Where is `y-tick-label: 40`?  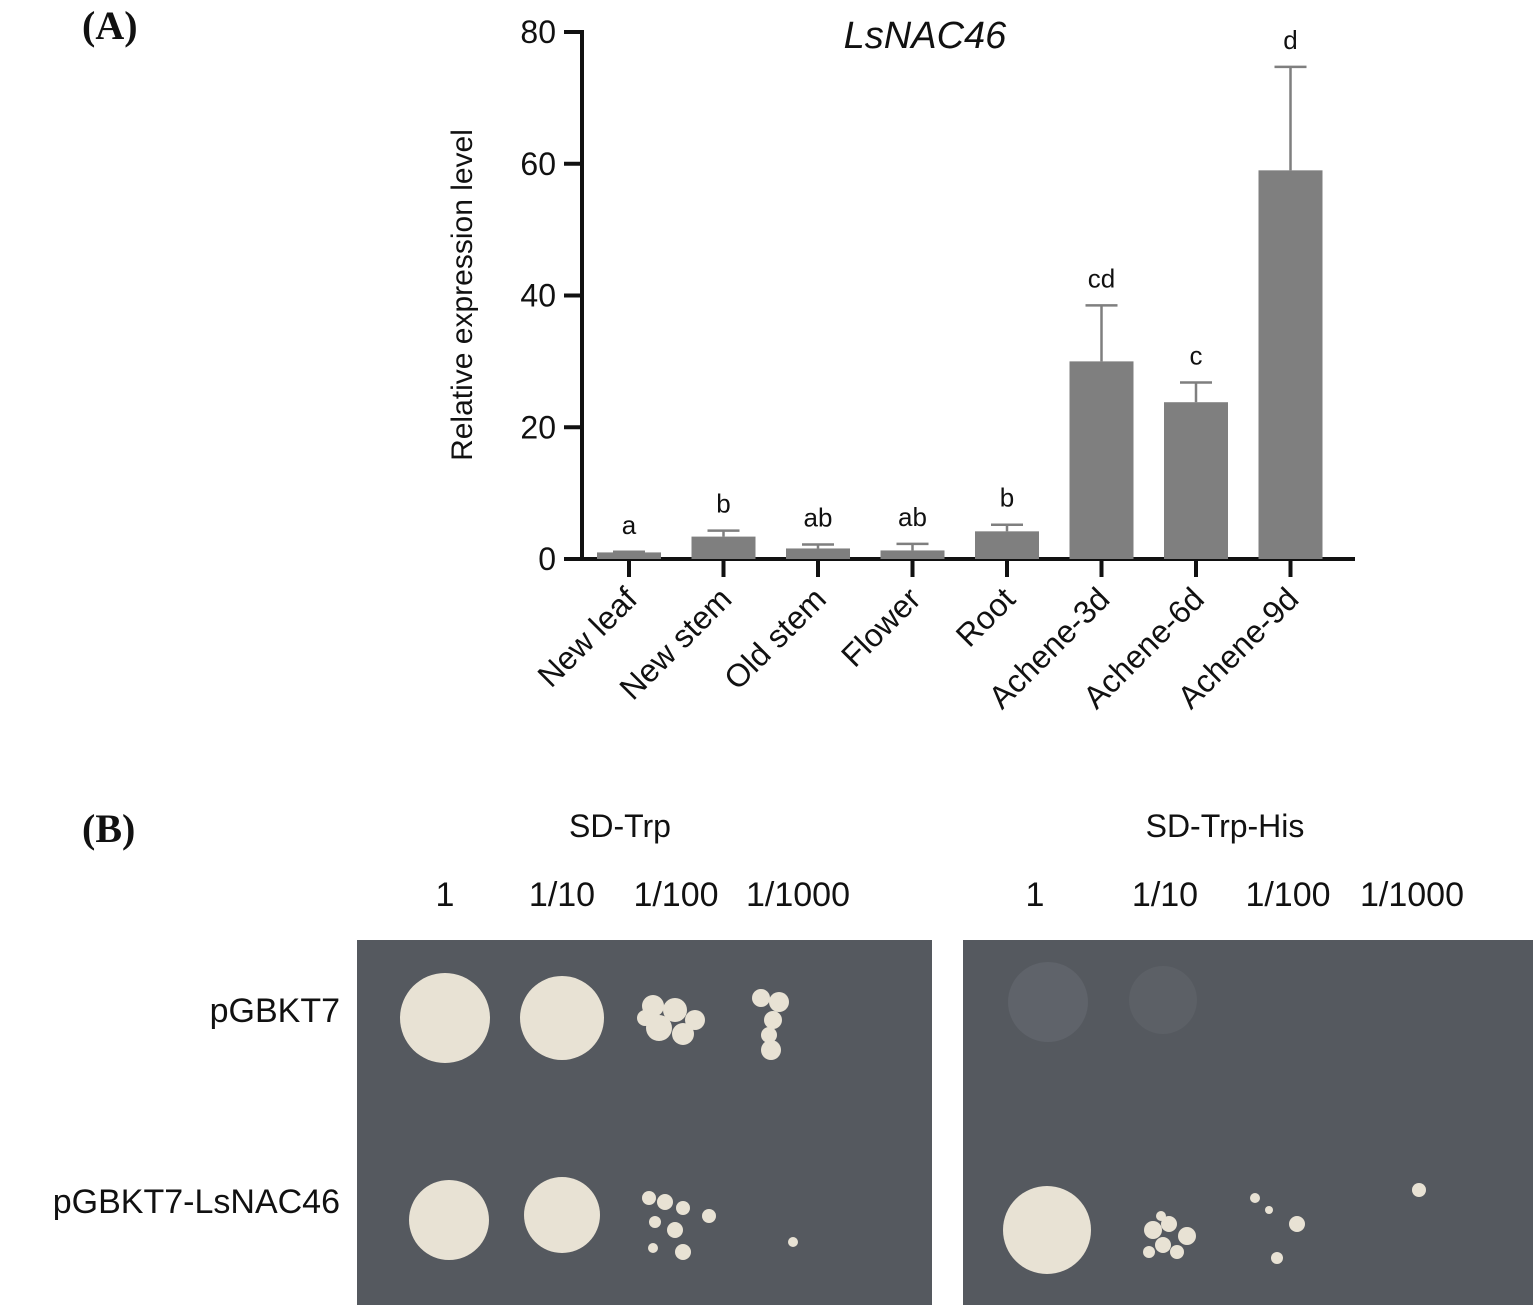
y-tick-label: 40 is located at coordinates (538, 296).